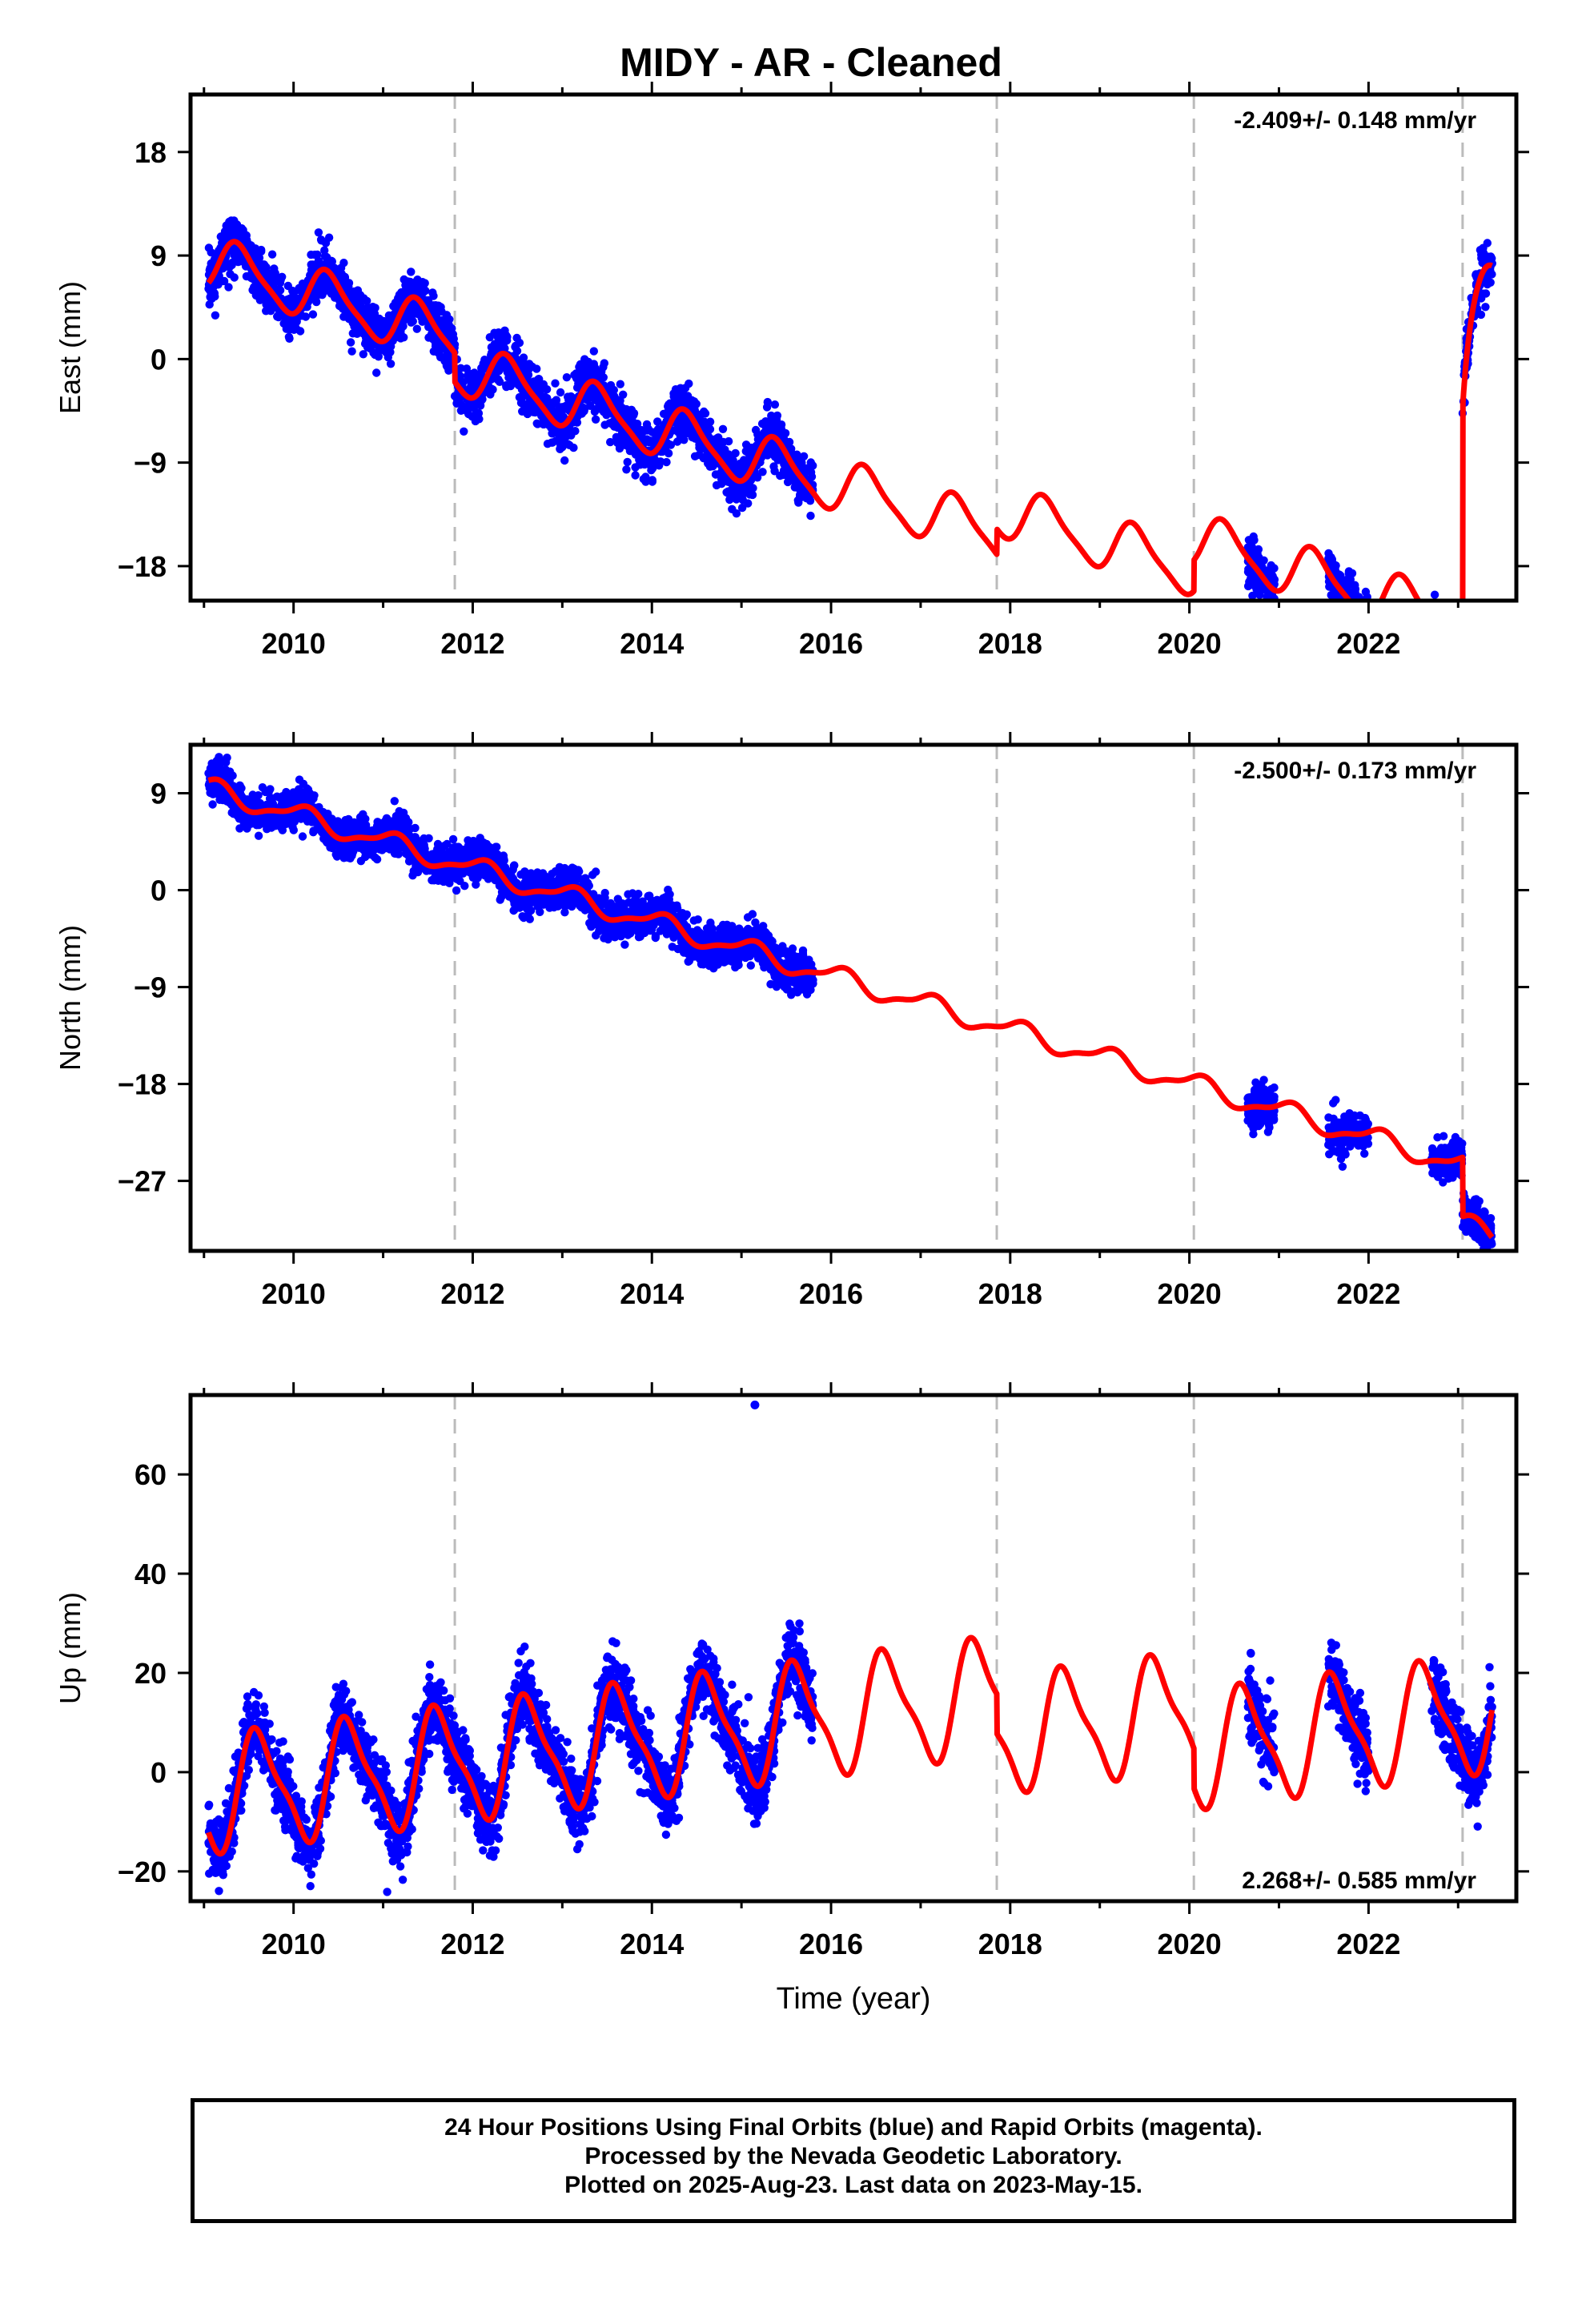 This screenshot has width=1582, height=2324. Describe the element at coordinates (151, 152) in the screenshot. I see `y-tick-label: 18` at that location.